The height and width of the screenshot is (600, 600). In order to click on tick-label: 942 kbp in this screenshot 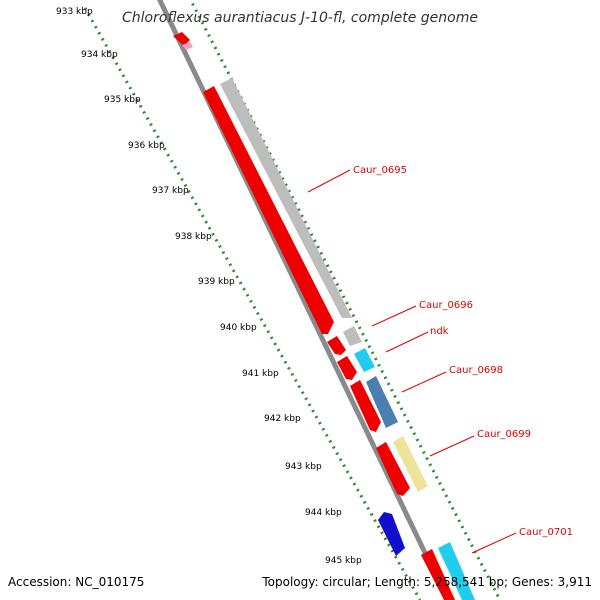, I will do `click(282, 419)`.